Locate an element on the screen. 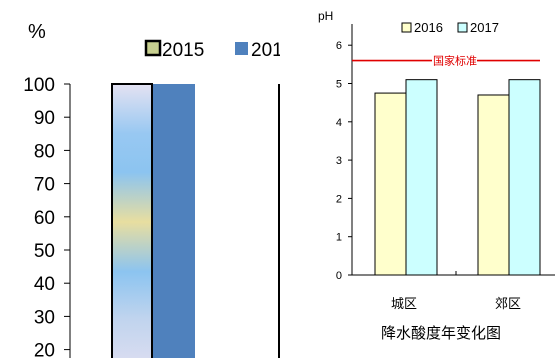 The width and height of the screenshot is (555, 358). left-legend-label-2016: 201 is located at coordinates (267, 50).